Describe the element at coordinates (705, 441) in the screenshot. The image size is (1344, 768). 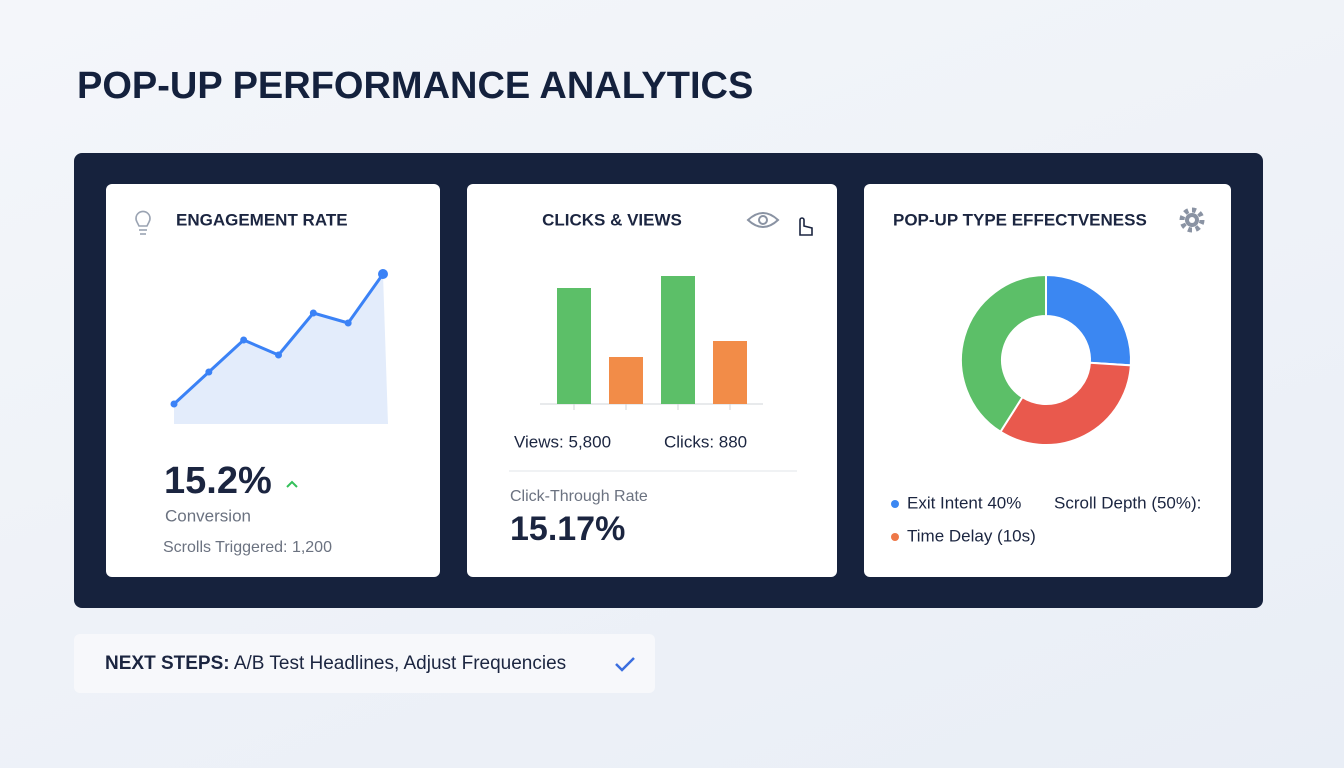
I see `clicks: Clicks: 880` at that location.